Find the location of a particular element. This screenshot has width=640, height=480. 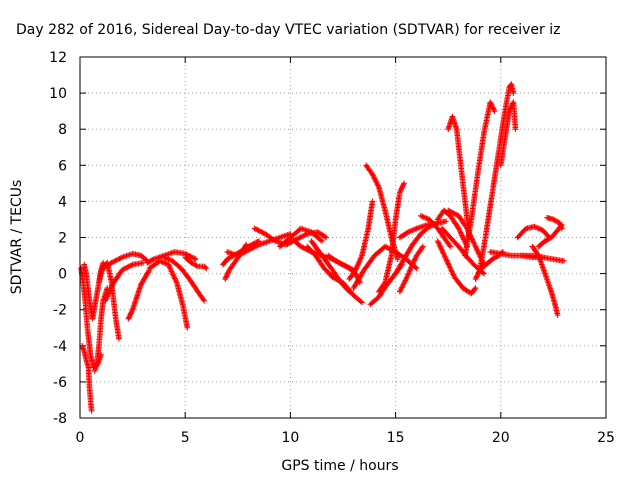

y-tick-label: 12 is located at coordinates (58, 58).